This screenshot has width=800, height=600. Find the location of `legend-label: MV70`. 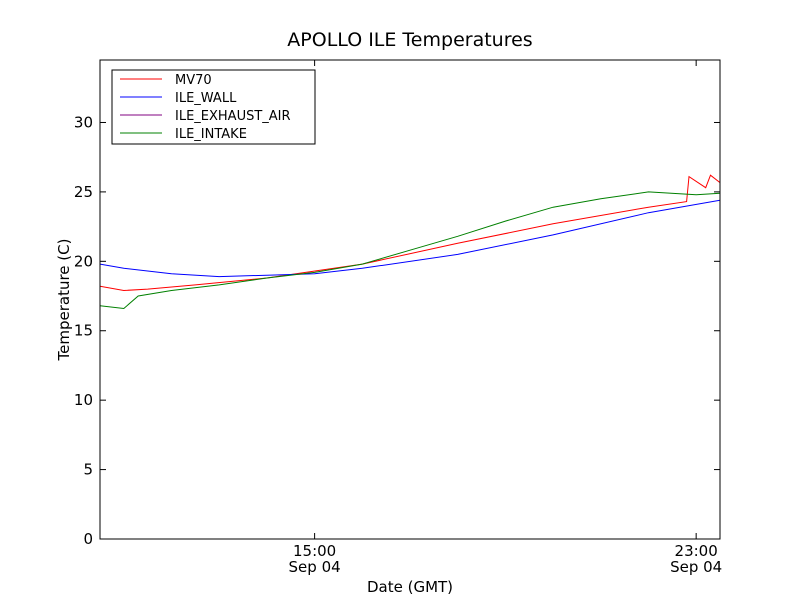

legend-label: MV70 is located at coordinates (193, 80).